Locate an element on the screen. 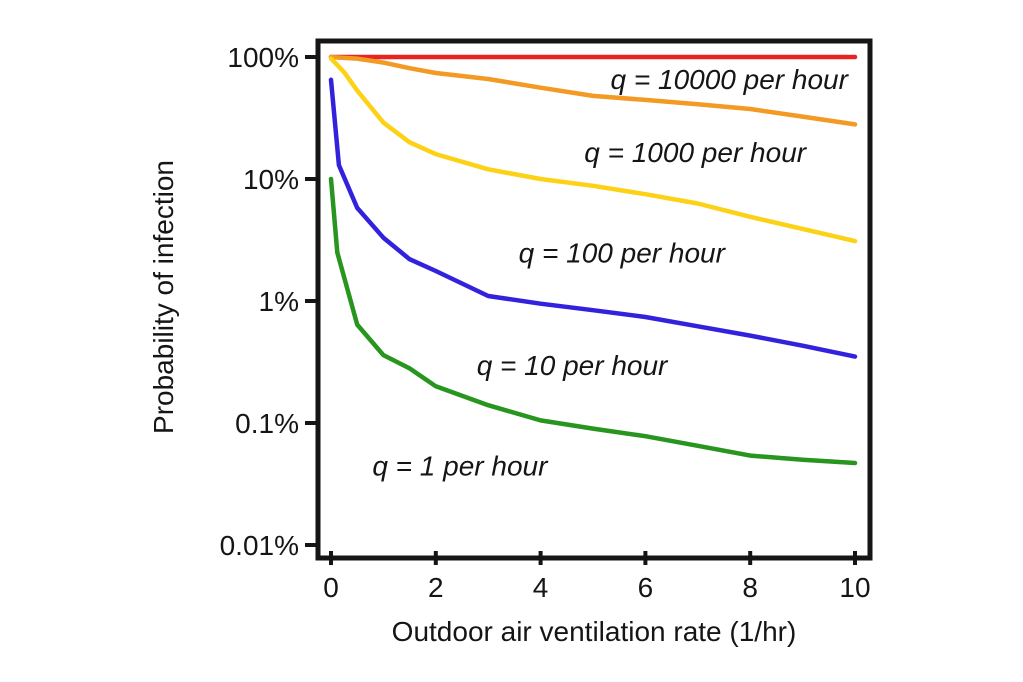 The height and width of the screenshot is (682, 1023). x-tick-label: 0 is located at coordinates (331, 587).